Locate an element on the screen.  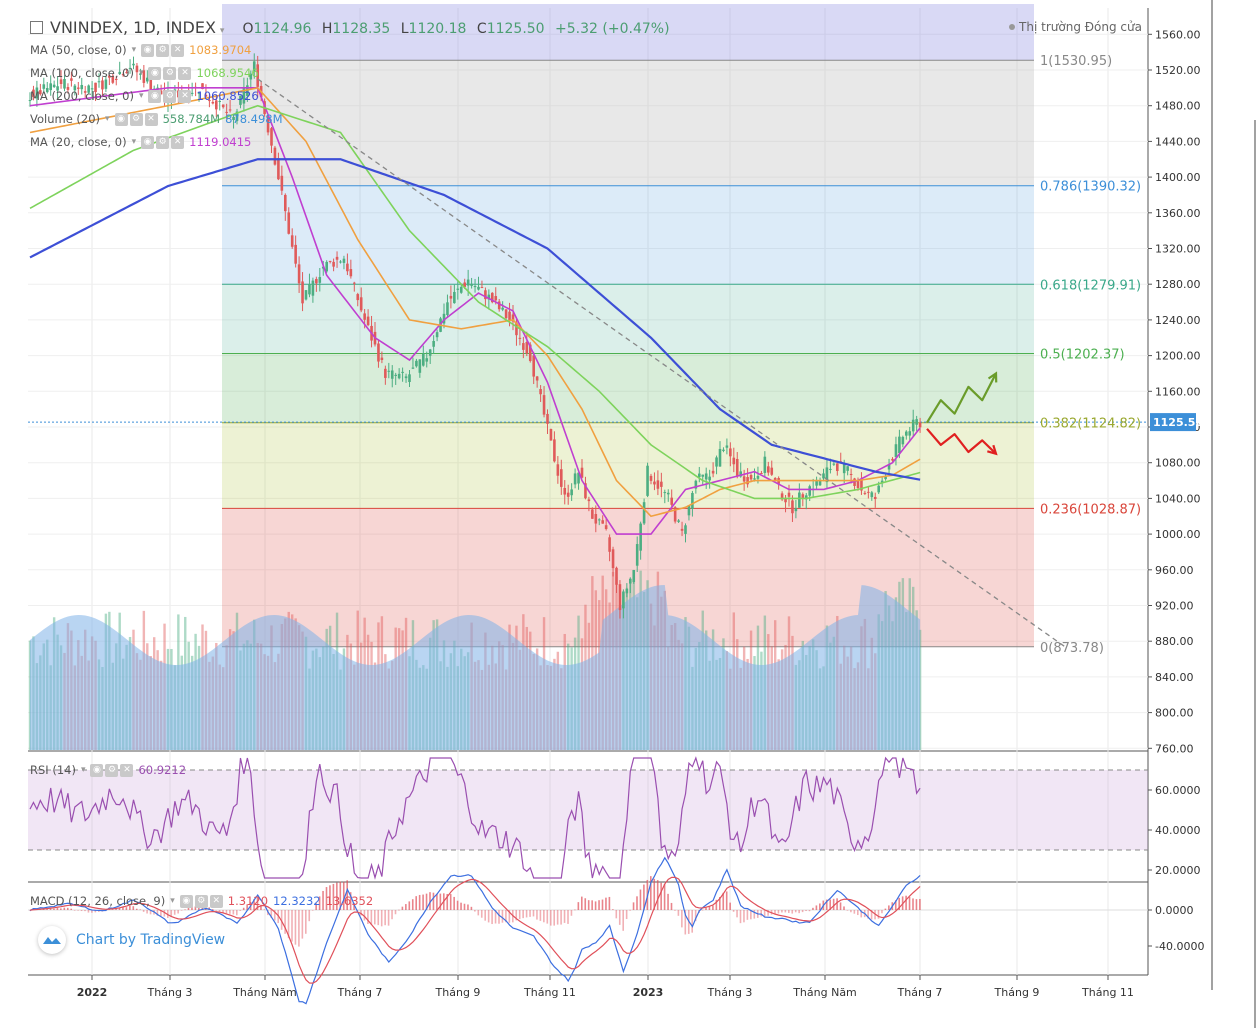
scenario-arrows is located at coordinates (962, 413).